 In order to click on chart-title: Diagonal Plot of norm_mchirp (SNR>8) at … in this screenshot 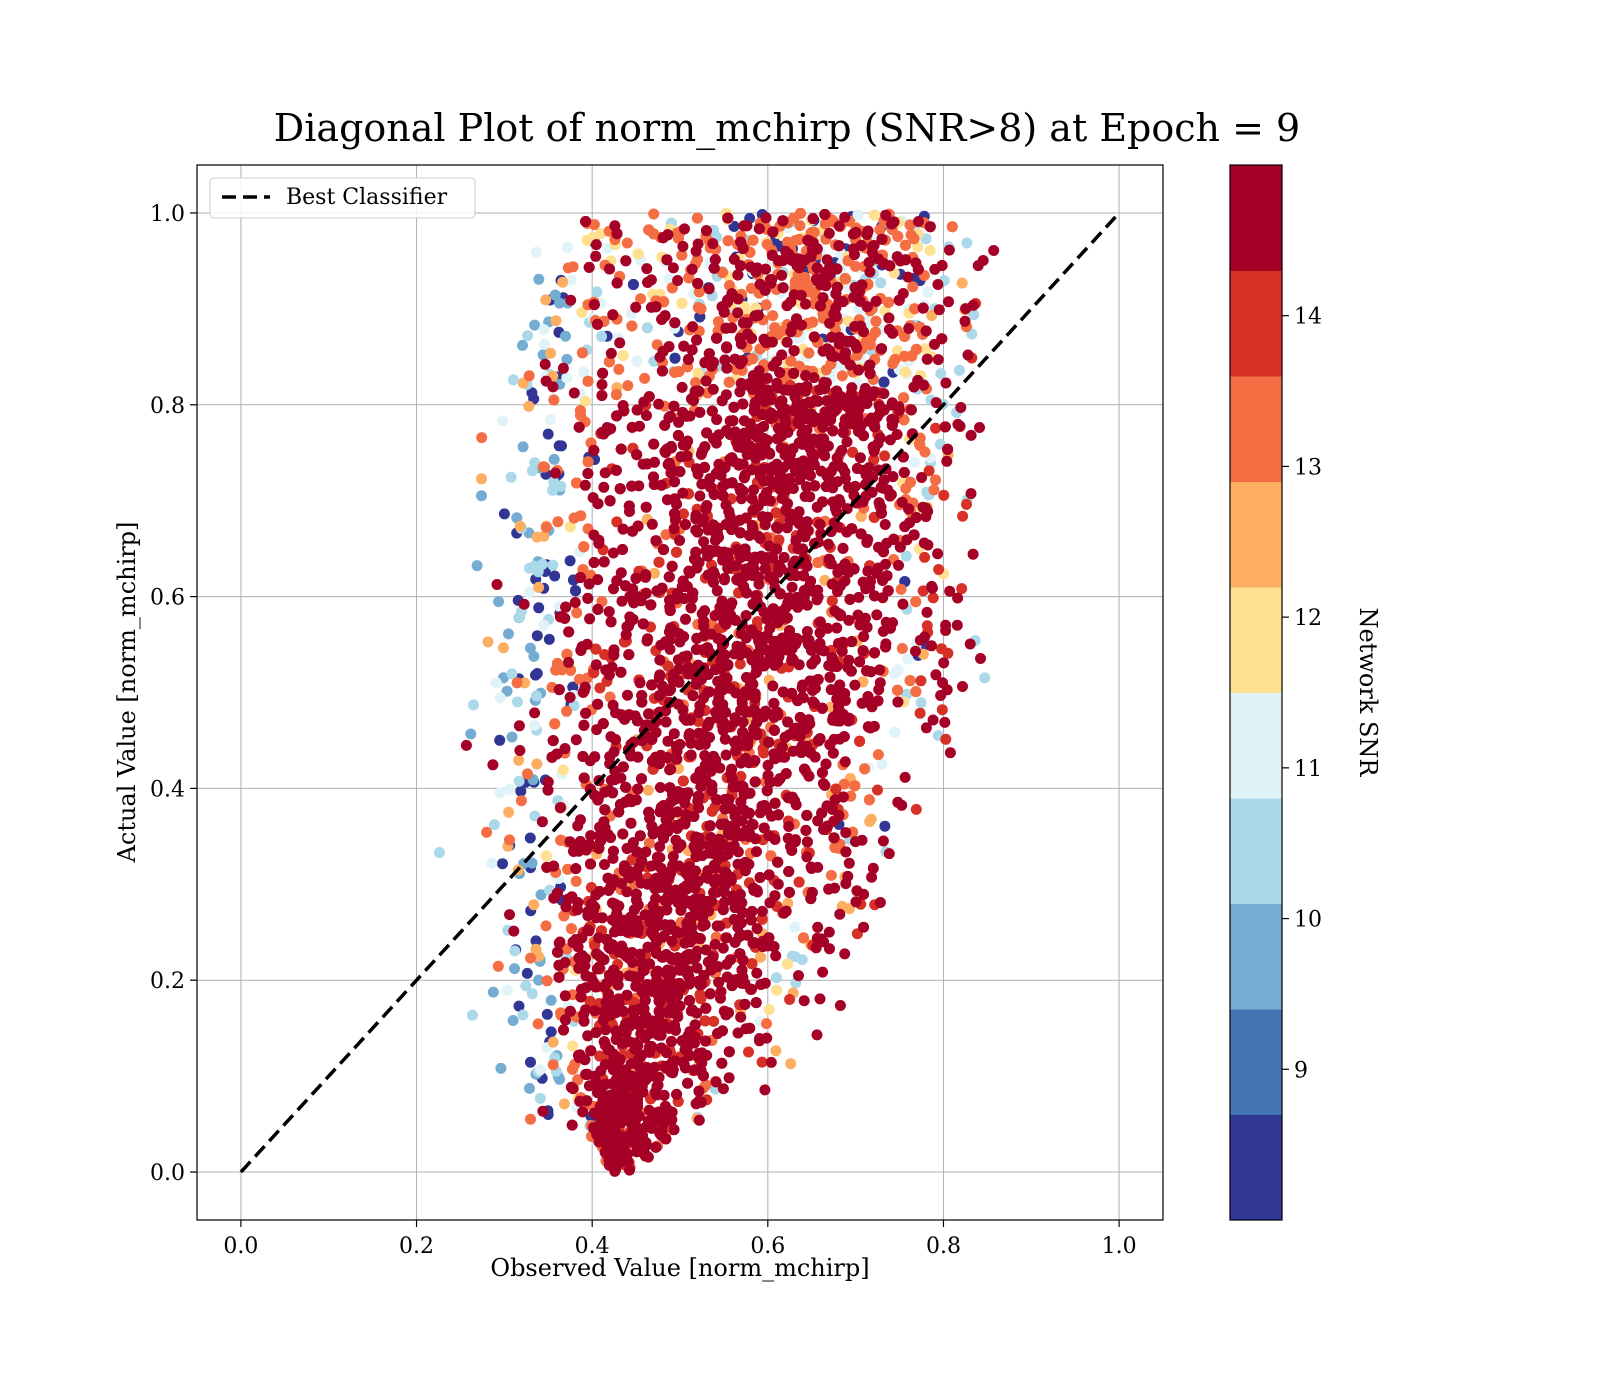, I will do `click(787, 128)`.